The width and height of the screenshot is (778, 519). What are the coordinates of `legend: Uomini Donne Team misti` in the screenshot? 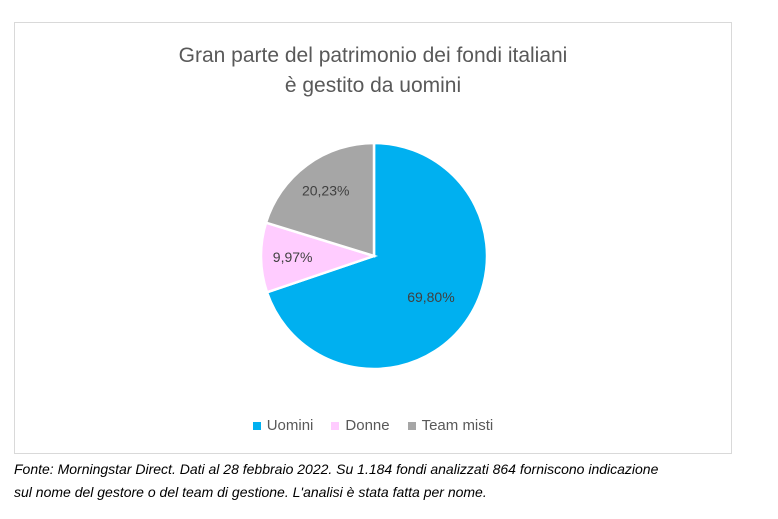 It's located at (373, 425).